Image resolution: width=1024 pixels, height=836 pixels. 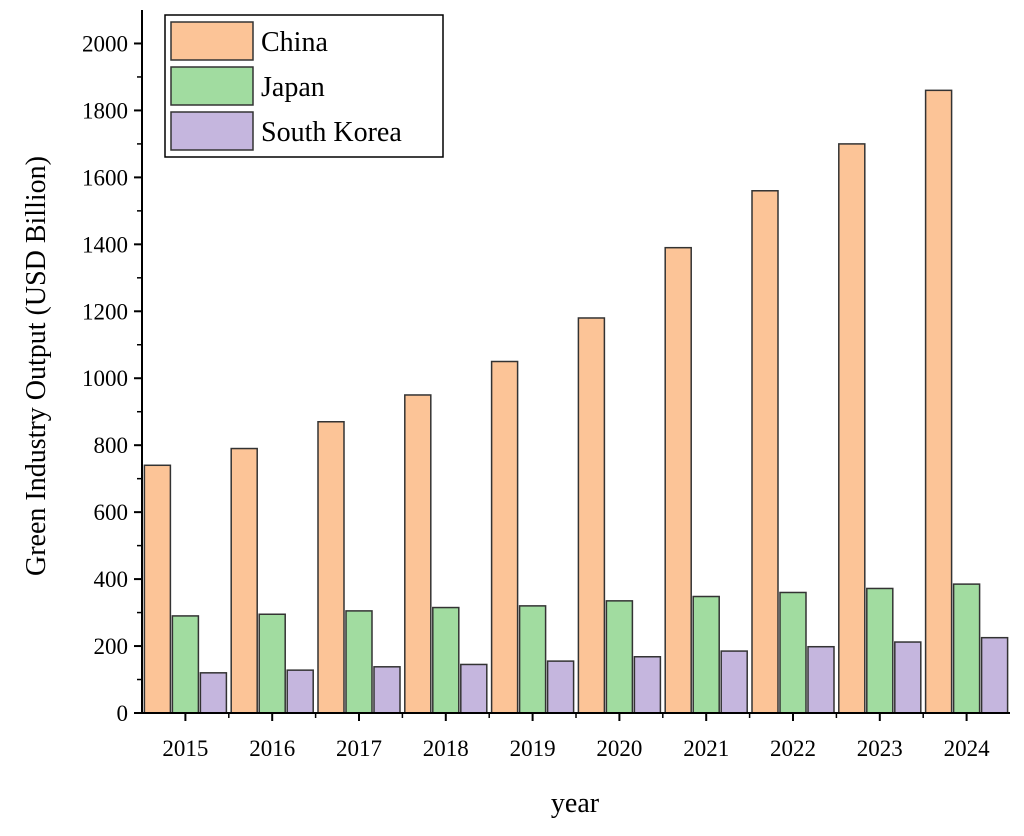 I want to click on y-tick-label: 1600, so click(x=105, y=177).